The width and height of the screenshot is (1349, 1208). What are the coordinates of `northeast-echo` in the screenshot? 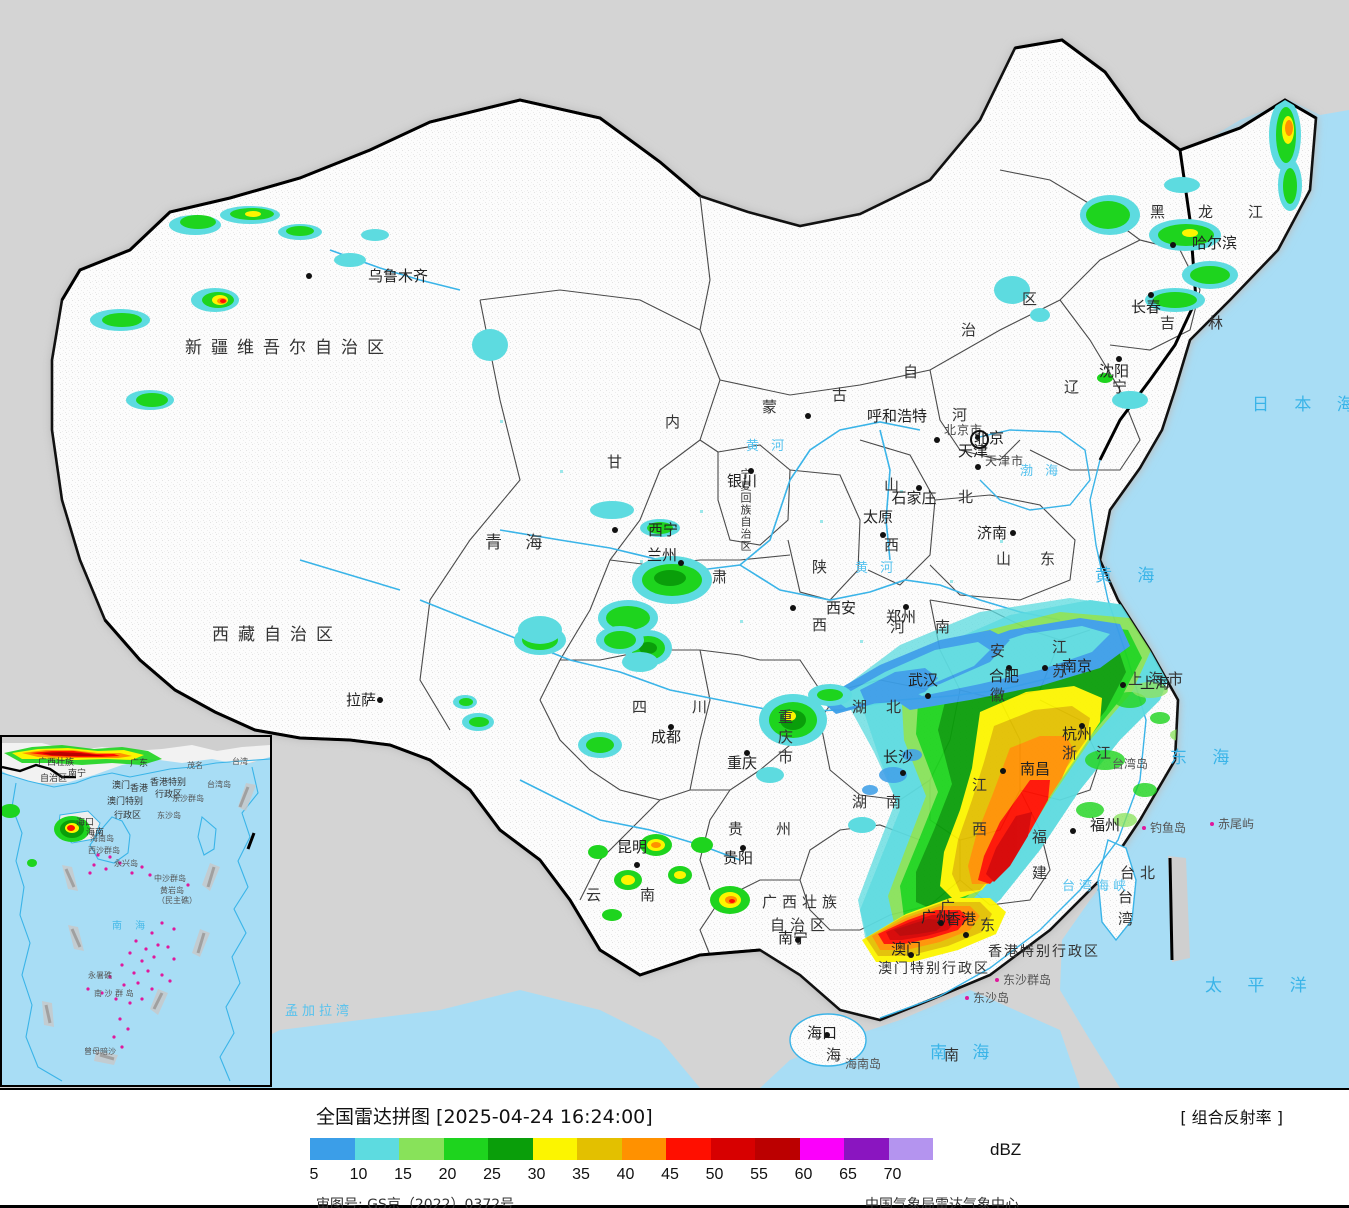 It's located at (1148, 254).